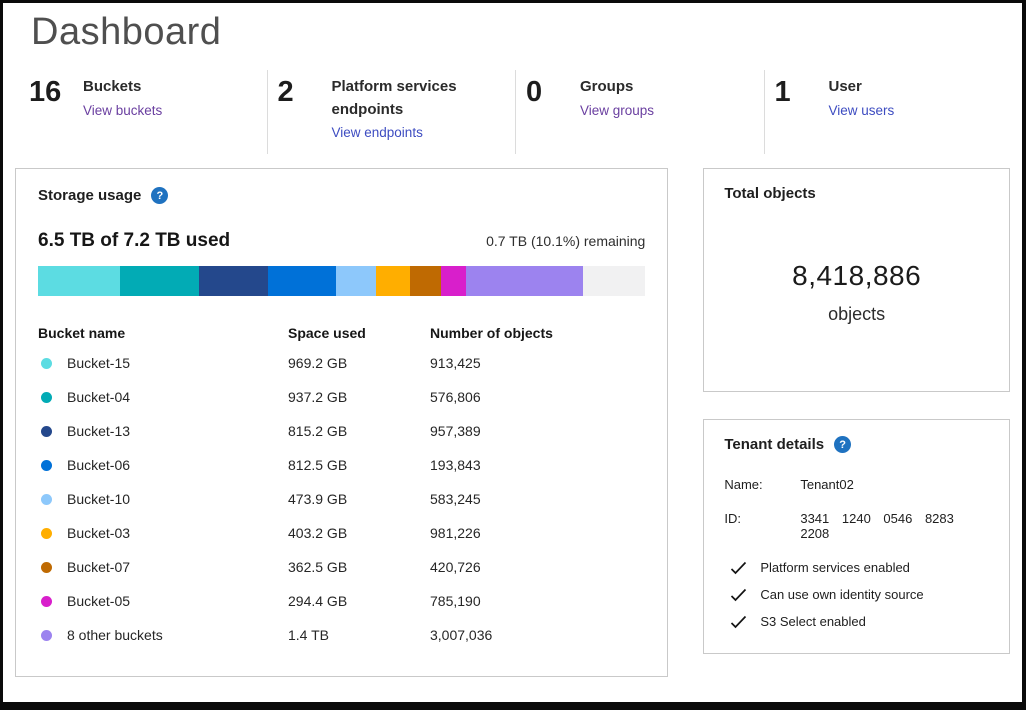 Image resolution: width=1026 pixels, height=710 pixels. What do you see at coordinates (99, 499) in the screenshot?
I see `bucket-name: Bucket-10` at bounding box center [99, 499].